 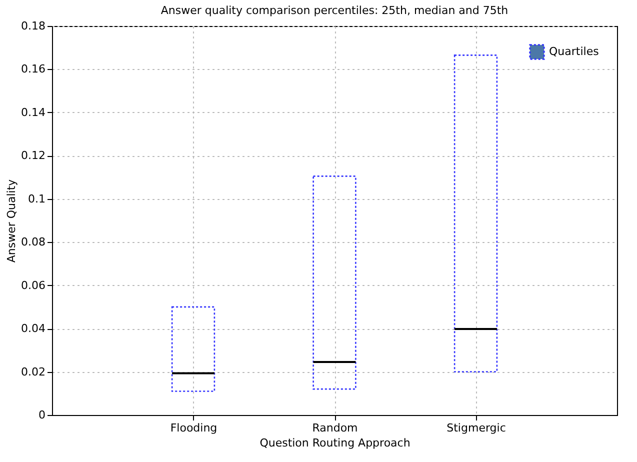 I want to click on y-tick-label: 0.16, so click(x=33, y=69).